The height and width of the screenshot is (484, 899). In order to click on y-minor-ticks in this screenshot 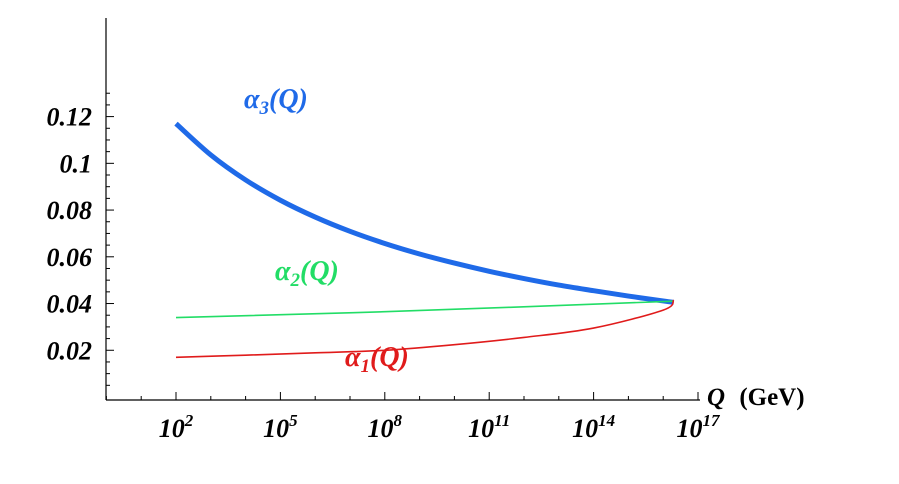, I will do `click(110, 239)`.